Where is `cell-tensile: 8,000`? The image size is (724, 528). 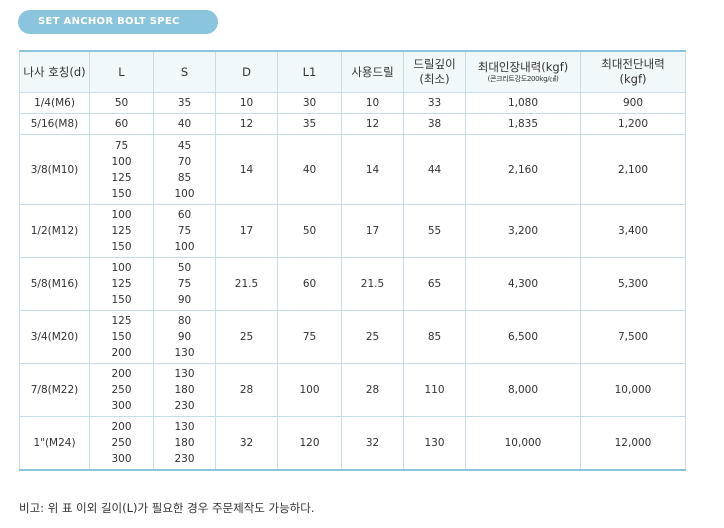 cell-tensile: 8,000 is located at coordinates (523, 390).